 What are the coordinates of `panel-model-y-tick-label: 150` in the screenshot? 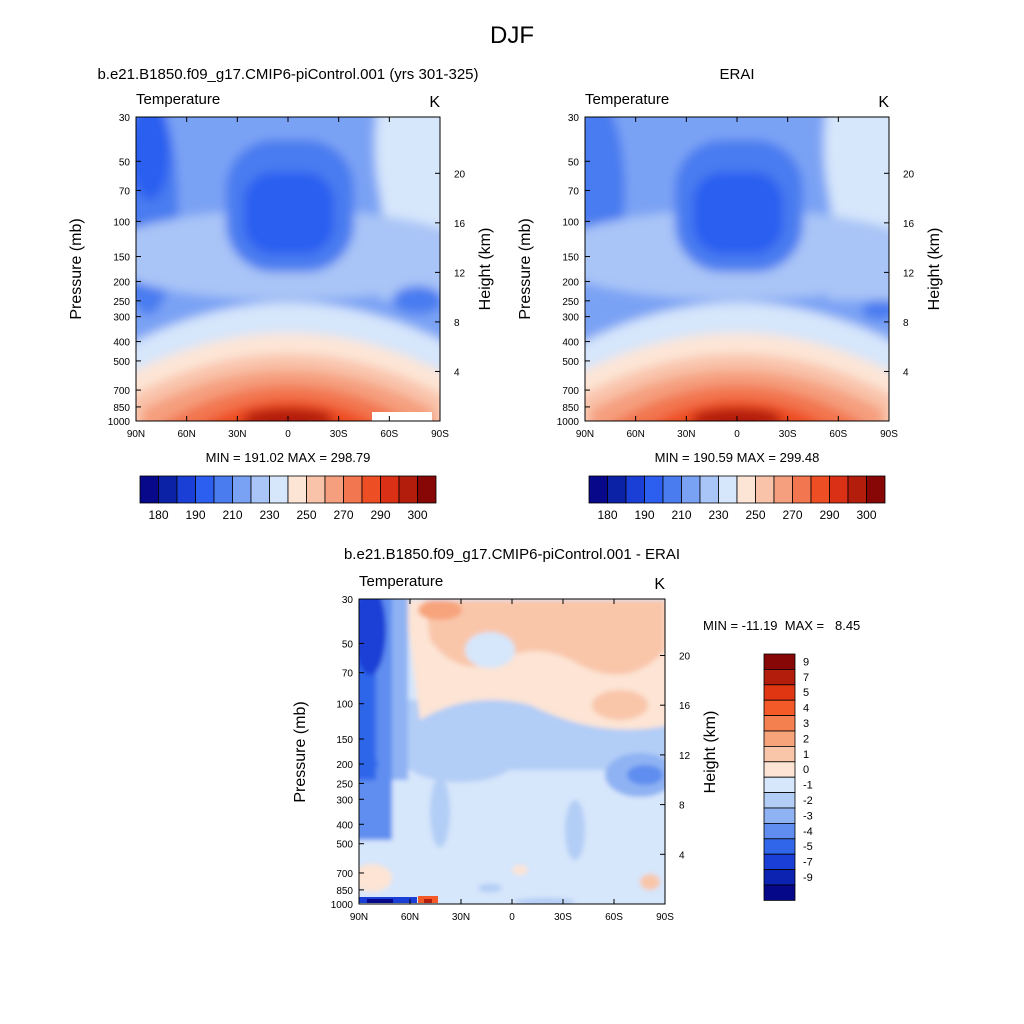 It's located at (121, 258).